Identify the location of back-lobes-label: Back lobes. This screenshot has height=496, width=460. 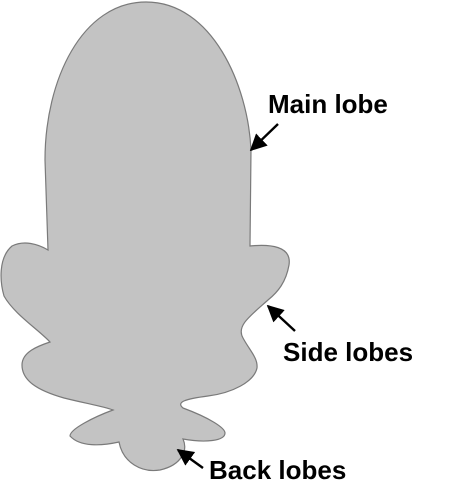
(277, 470).